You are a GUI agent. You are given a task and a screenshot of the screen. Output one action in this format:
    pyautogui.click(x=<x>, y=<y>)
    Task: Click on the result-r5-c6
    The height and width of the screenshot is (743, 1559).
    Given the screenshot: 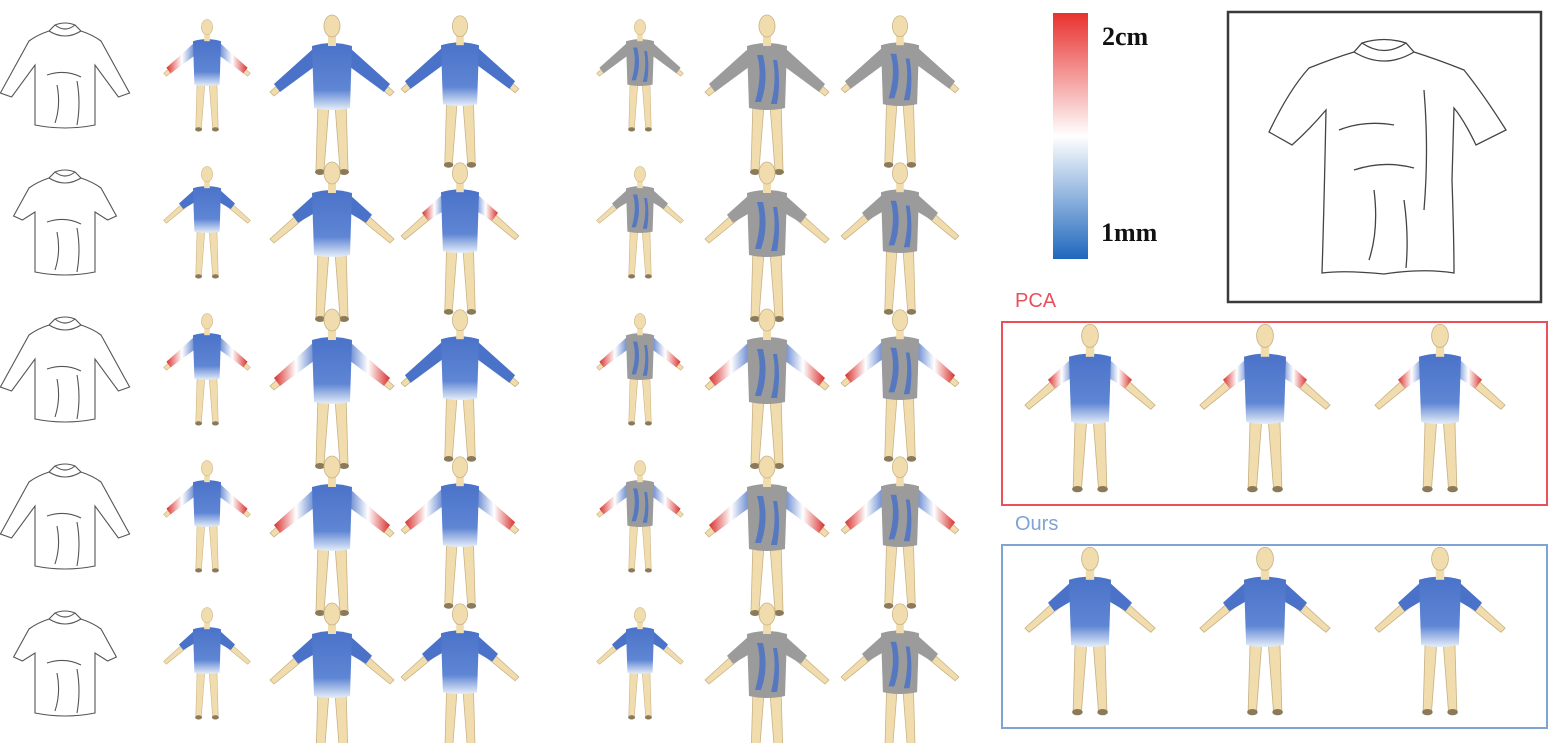 What is the action you would take?
    pyautogui.click(x=900, y=673)
    